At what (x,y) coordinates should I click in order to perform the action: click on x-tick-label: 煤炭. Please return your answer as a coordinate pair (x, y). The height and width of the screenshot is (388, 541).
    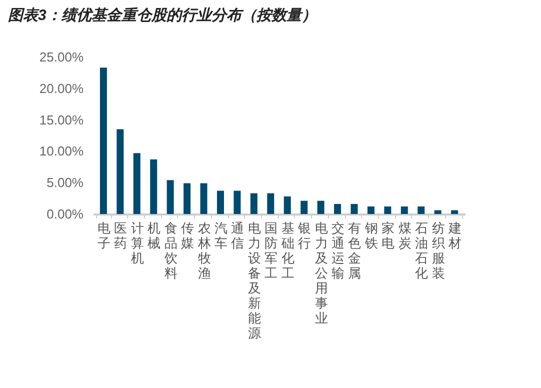
    Looking at the image, I should click on (405, 235).